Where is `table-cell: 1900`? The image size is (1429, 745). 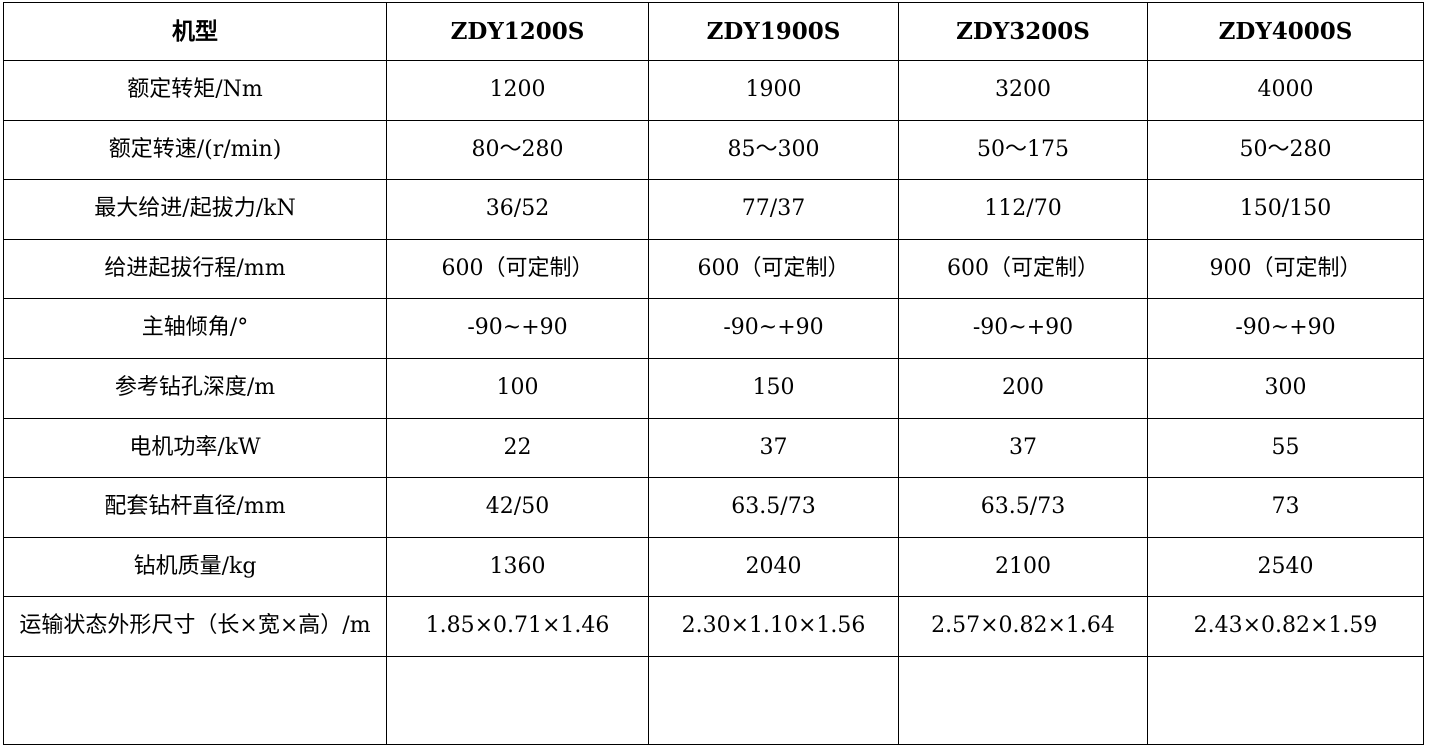
table-cell: 1900 is located at coordinates (773, 90).